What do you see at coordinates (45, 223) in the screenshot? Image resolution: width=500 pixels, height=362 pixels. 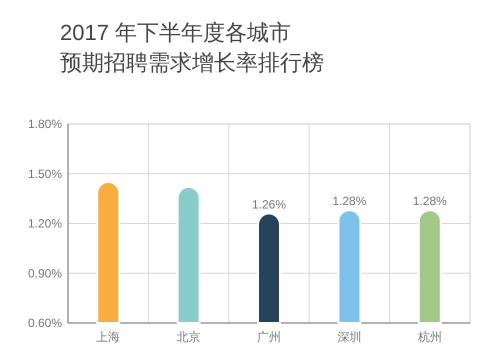 I see `y-tick-label: 1.20%` at bounding box center [45, 223].